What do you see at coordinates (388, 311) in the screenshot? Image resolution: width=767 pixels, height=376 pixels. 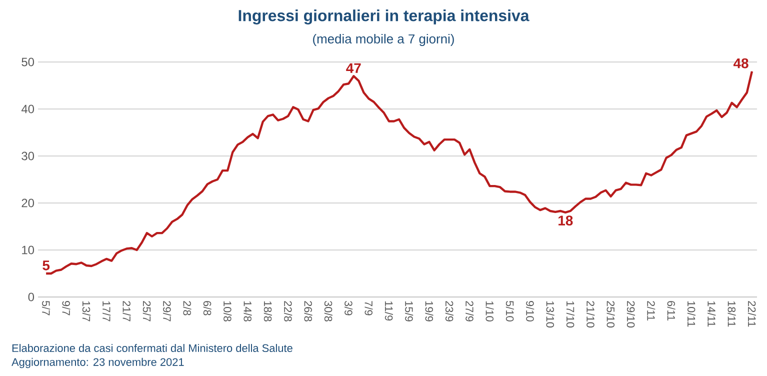 I see `x-tick-label: 11/9` at bounding box center [388, 311].